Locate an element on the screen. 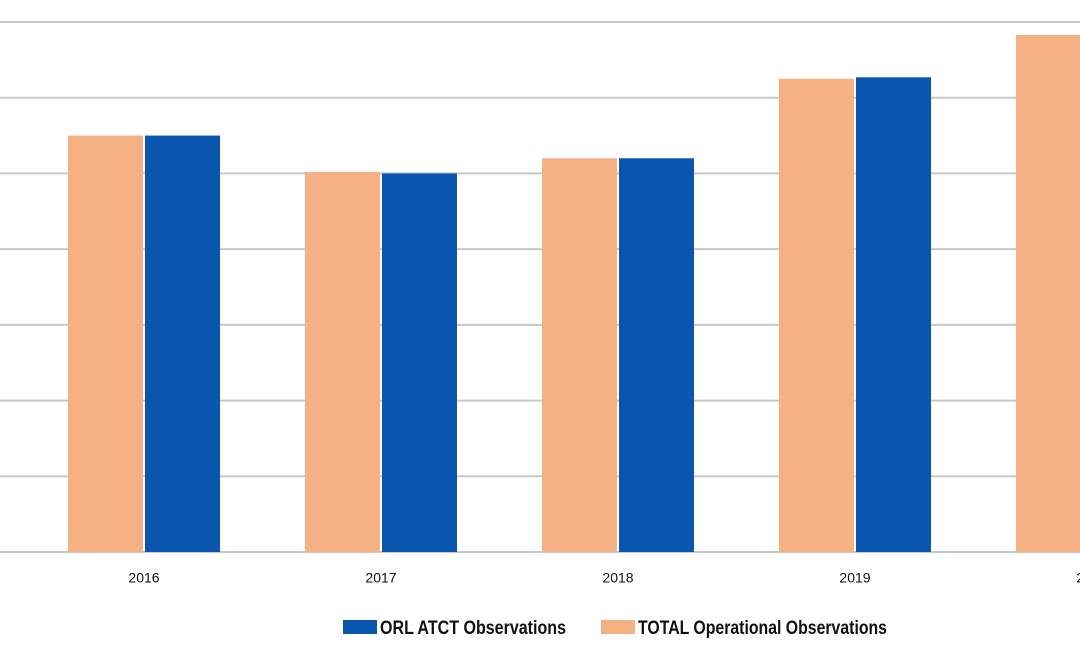  legend-label: TOTAL Operational Observations is located at coordinates (762, 628).